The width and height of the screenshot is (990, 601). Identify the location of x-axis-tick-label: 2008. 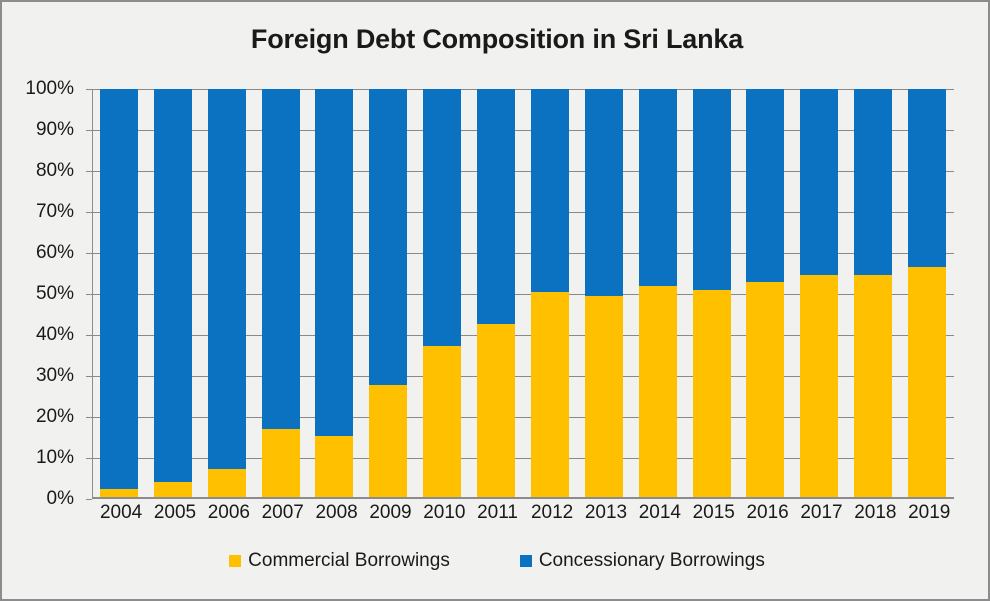
(336, 512).